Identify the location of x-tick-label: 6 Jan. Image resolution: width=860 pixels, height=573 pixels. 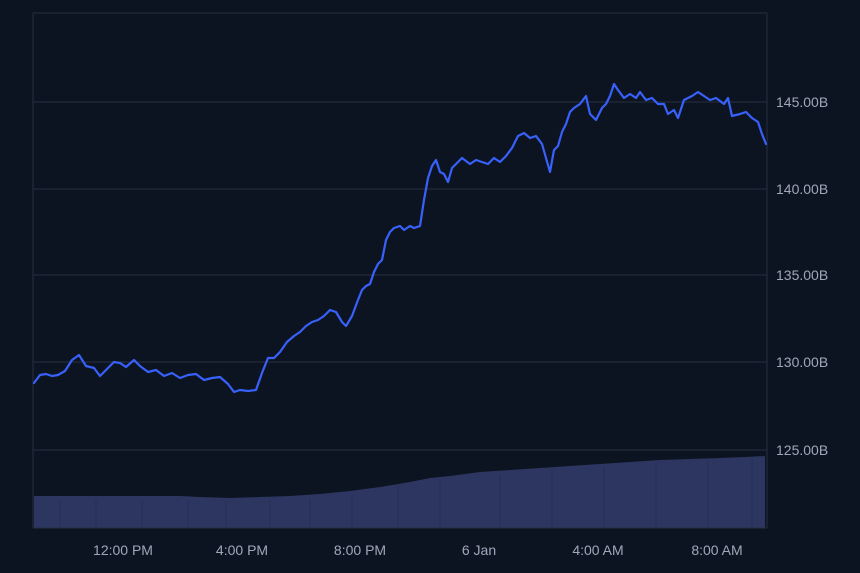
(479, 550).